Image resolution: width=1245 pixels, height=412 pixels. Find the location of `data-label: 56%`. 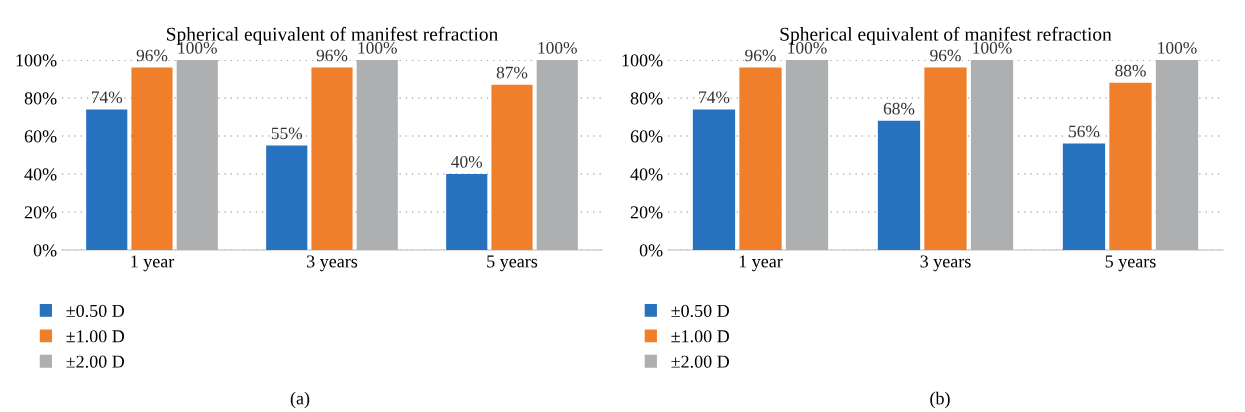

data-label: 56% is located at coordinates (1084, 131).